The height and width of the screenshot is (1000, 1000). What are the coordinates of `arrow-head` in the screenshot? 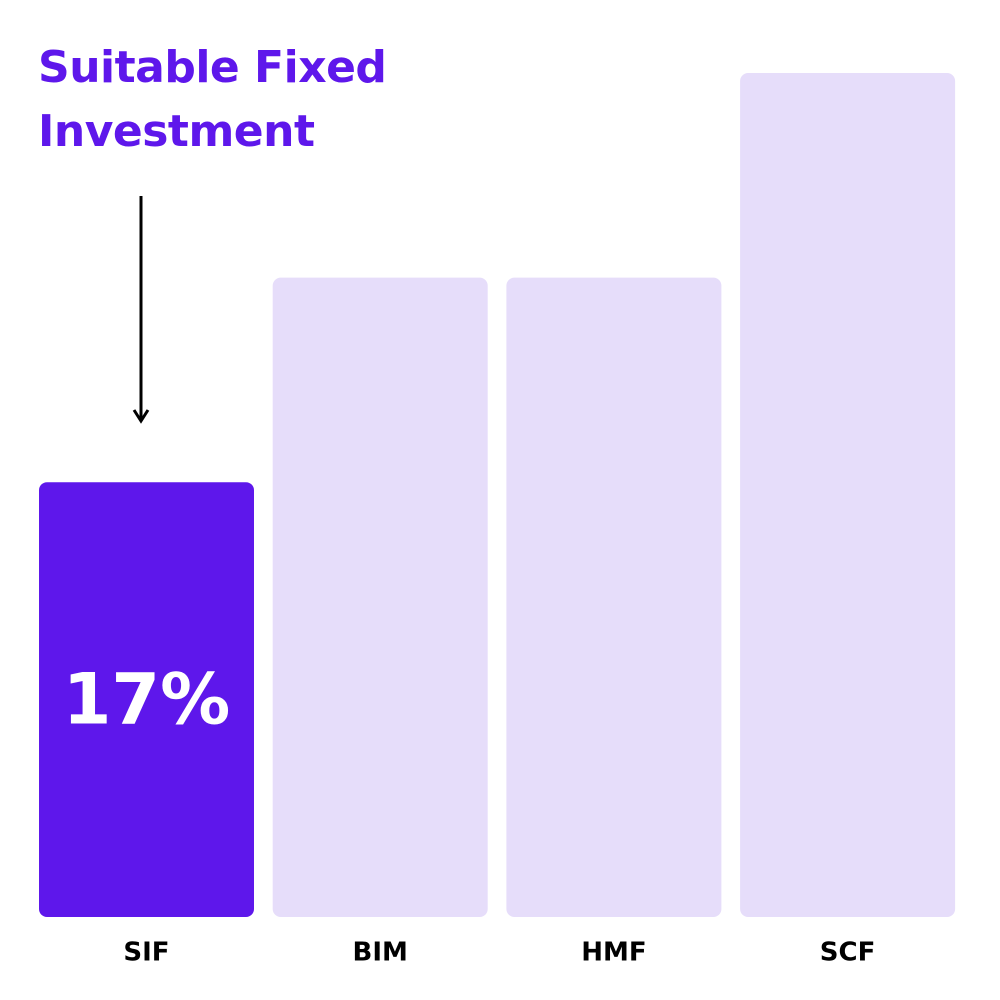 It's located at (141, 416).